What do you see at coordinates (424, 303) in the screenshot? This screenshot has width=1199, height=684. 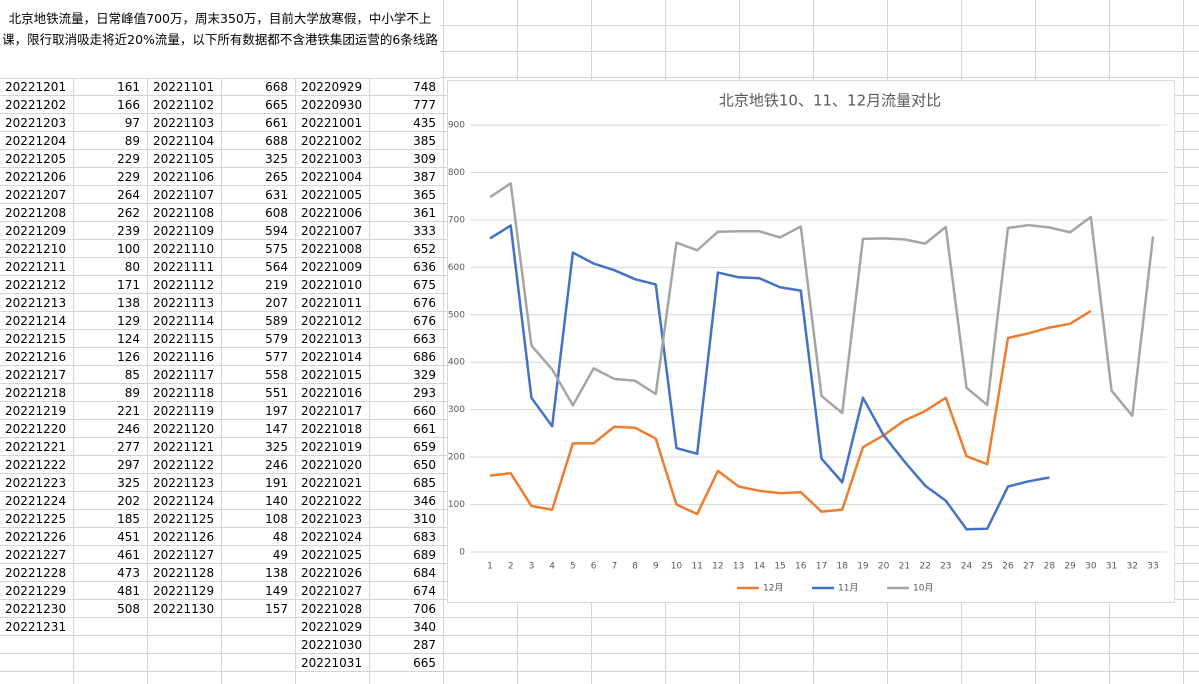 I see `value-cell: 676` at bounding box center [424, 303].